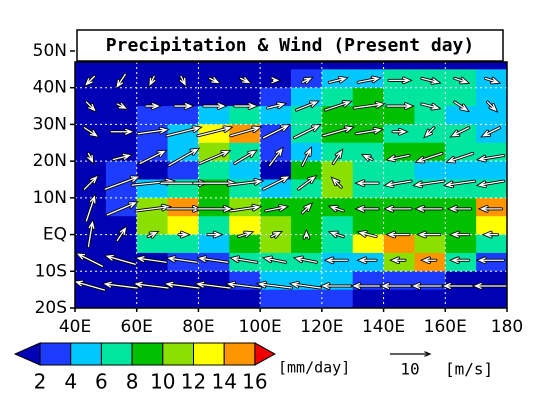  I want to click on x-tick-label: 100E, so click(260, 327).